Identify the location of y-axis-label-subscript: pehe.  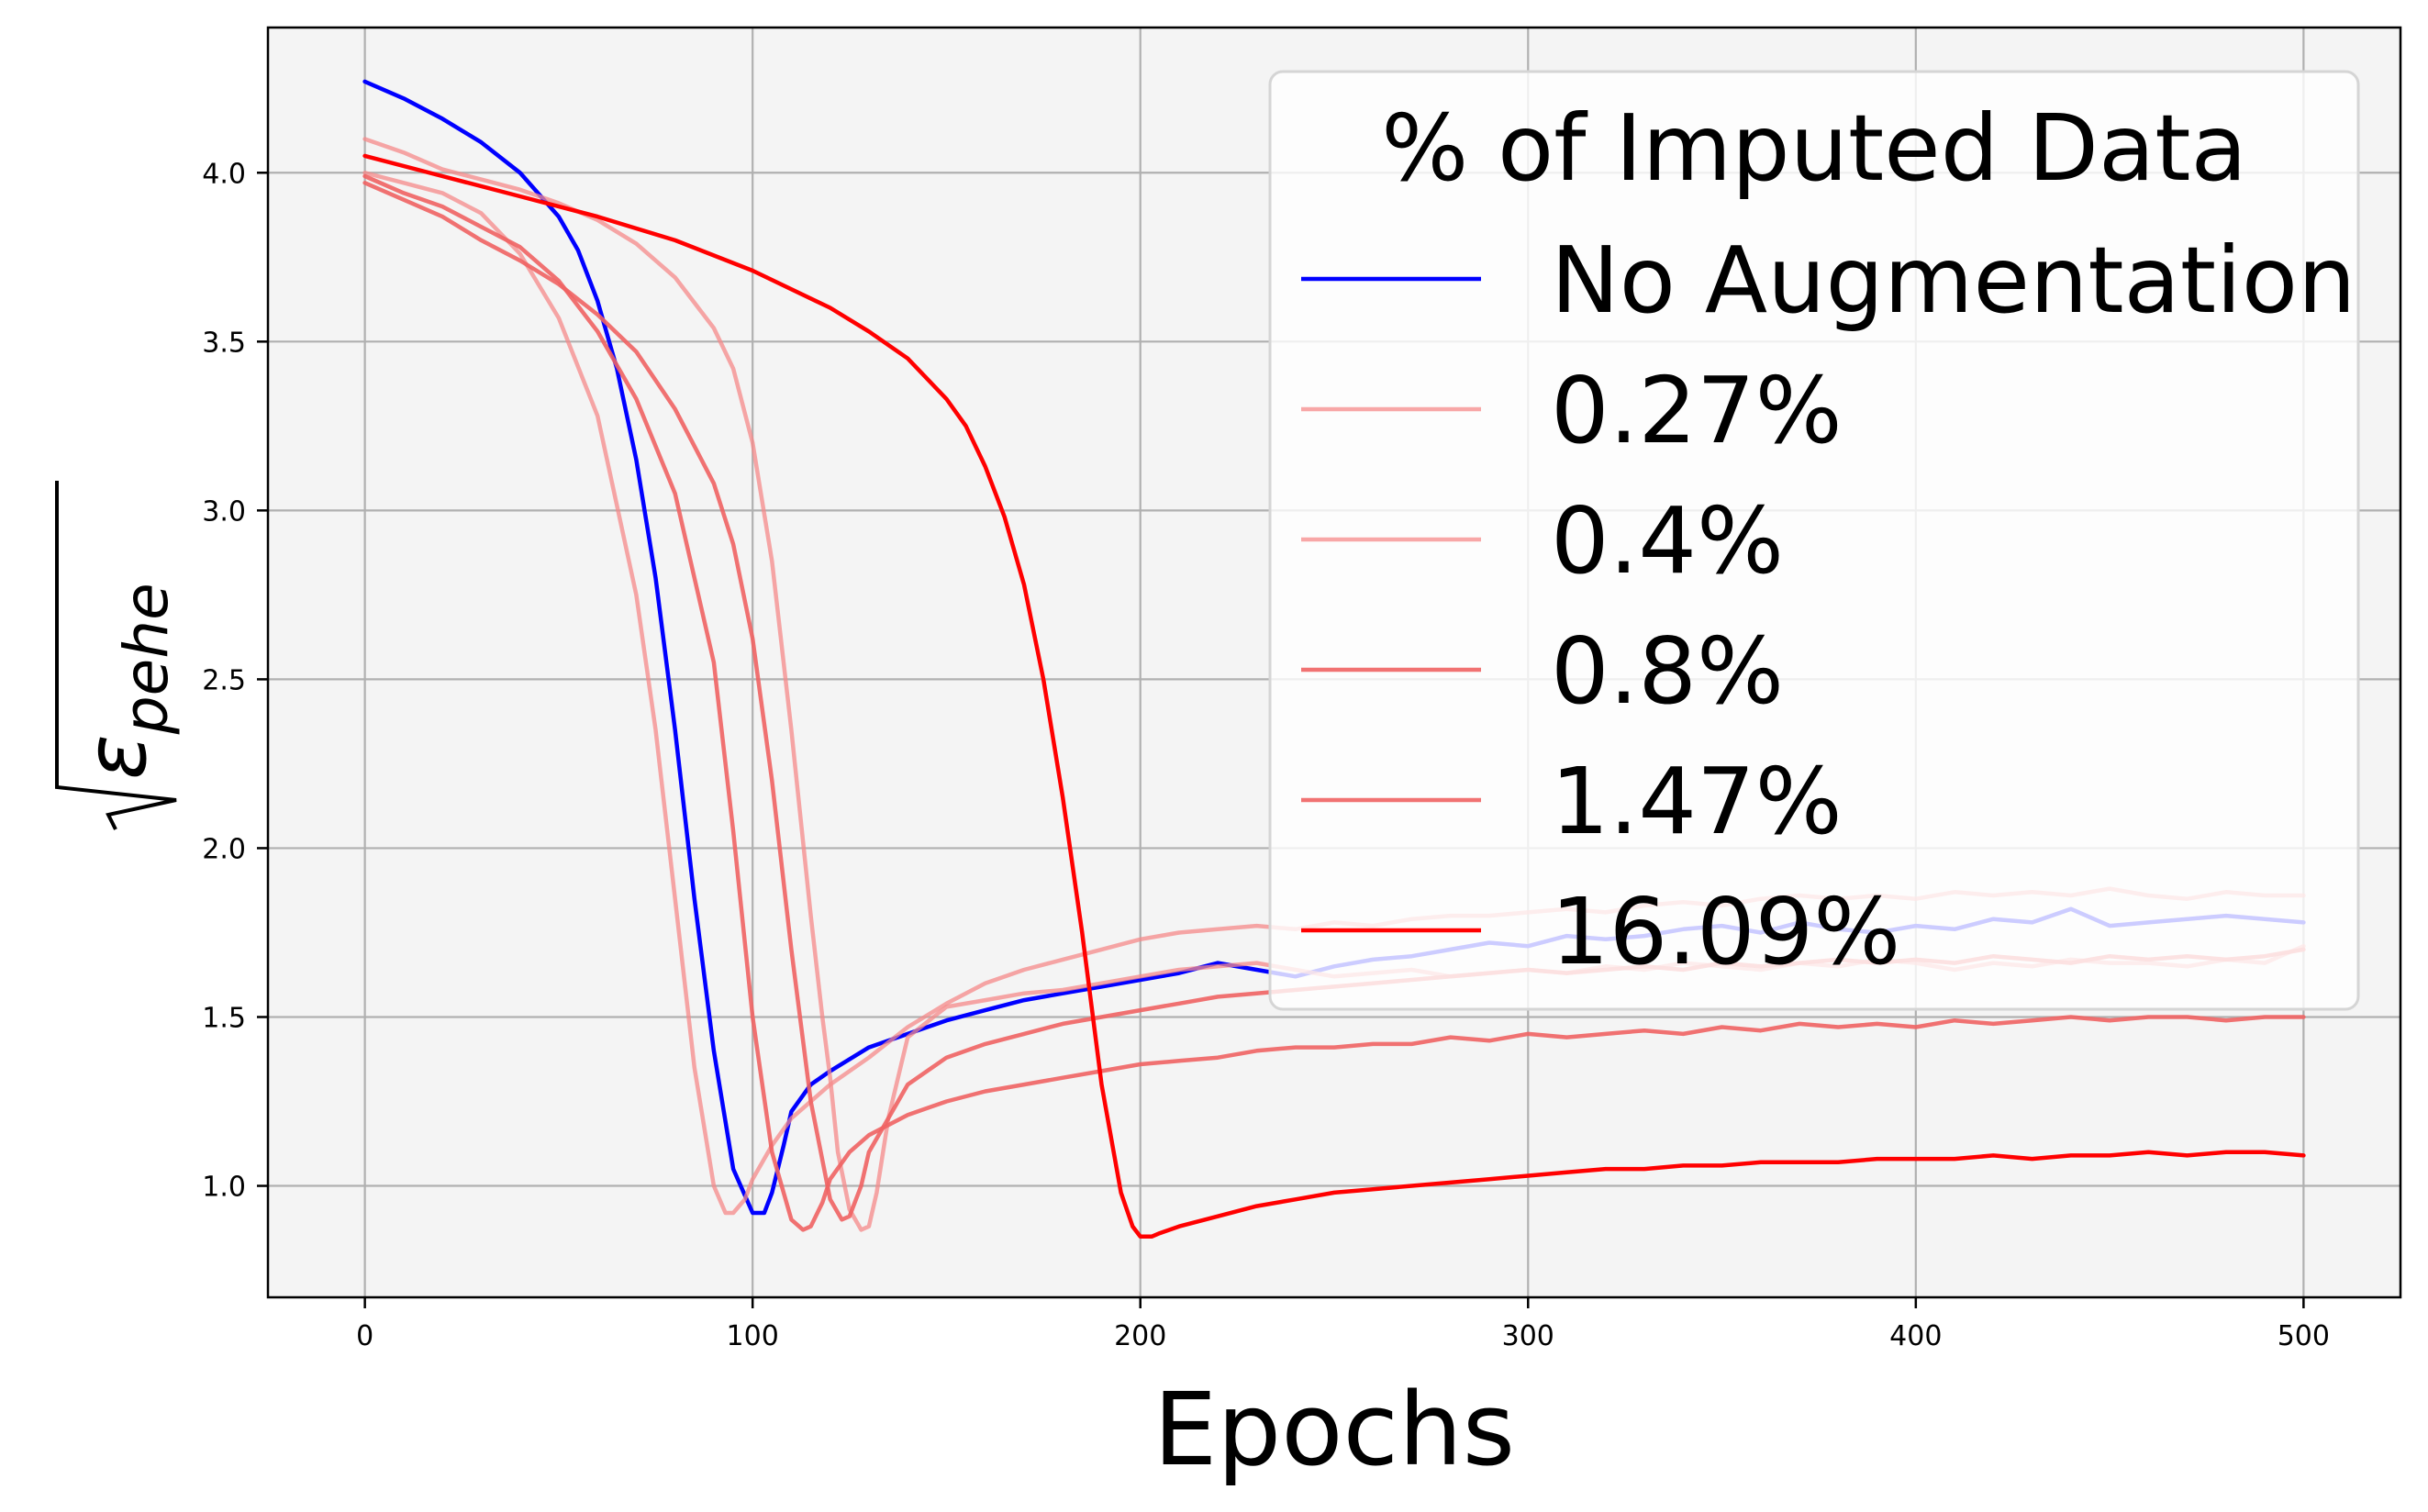
(146, 659).